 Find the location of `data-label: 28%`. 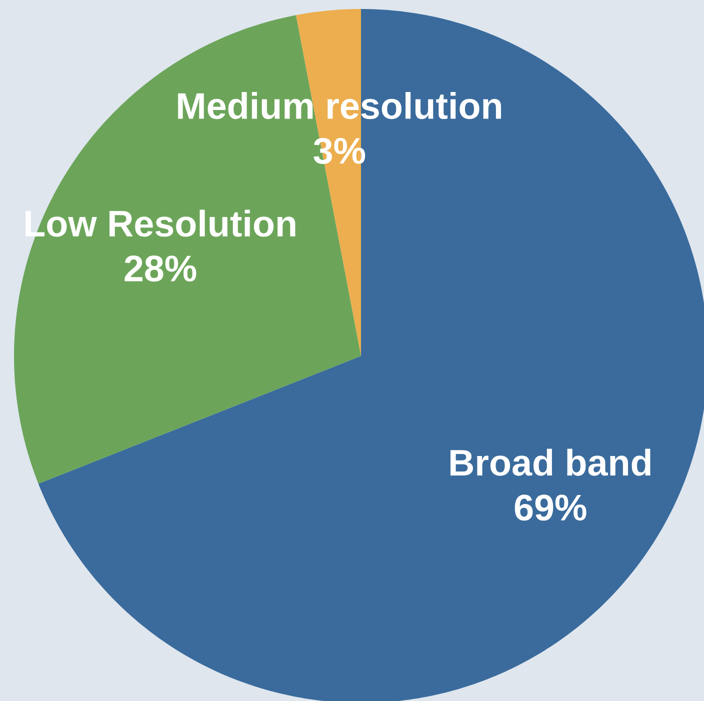

data-label: 28% is located at coordinates (160, 269).